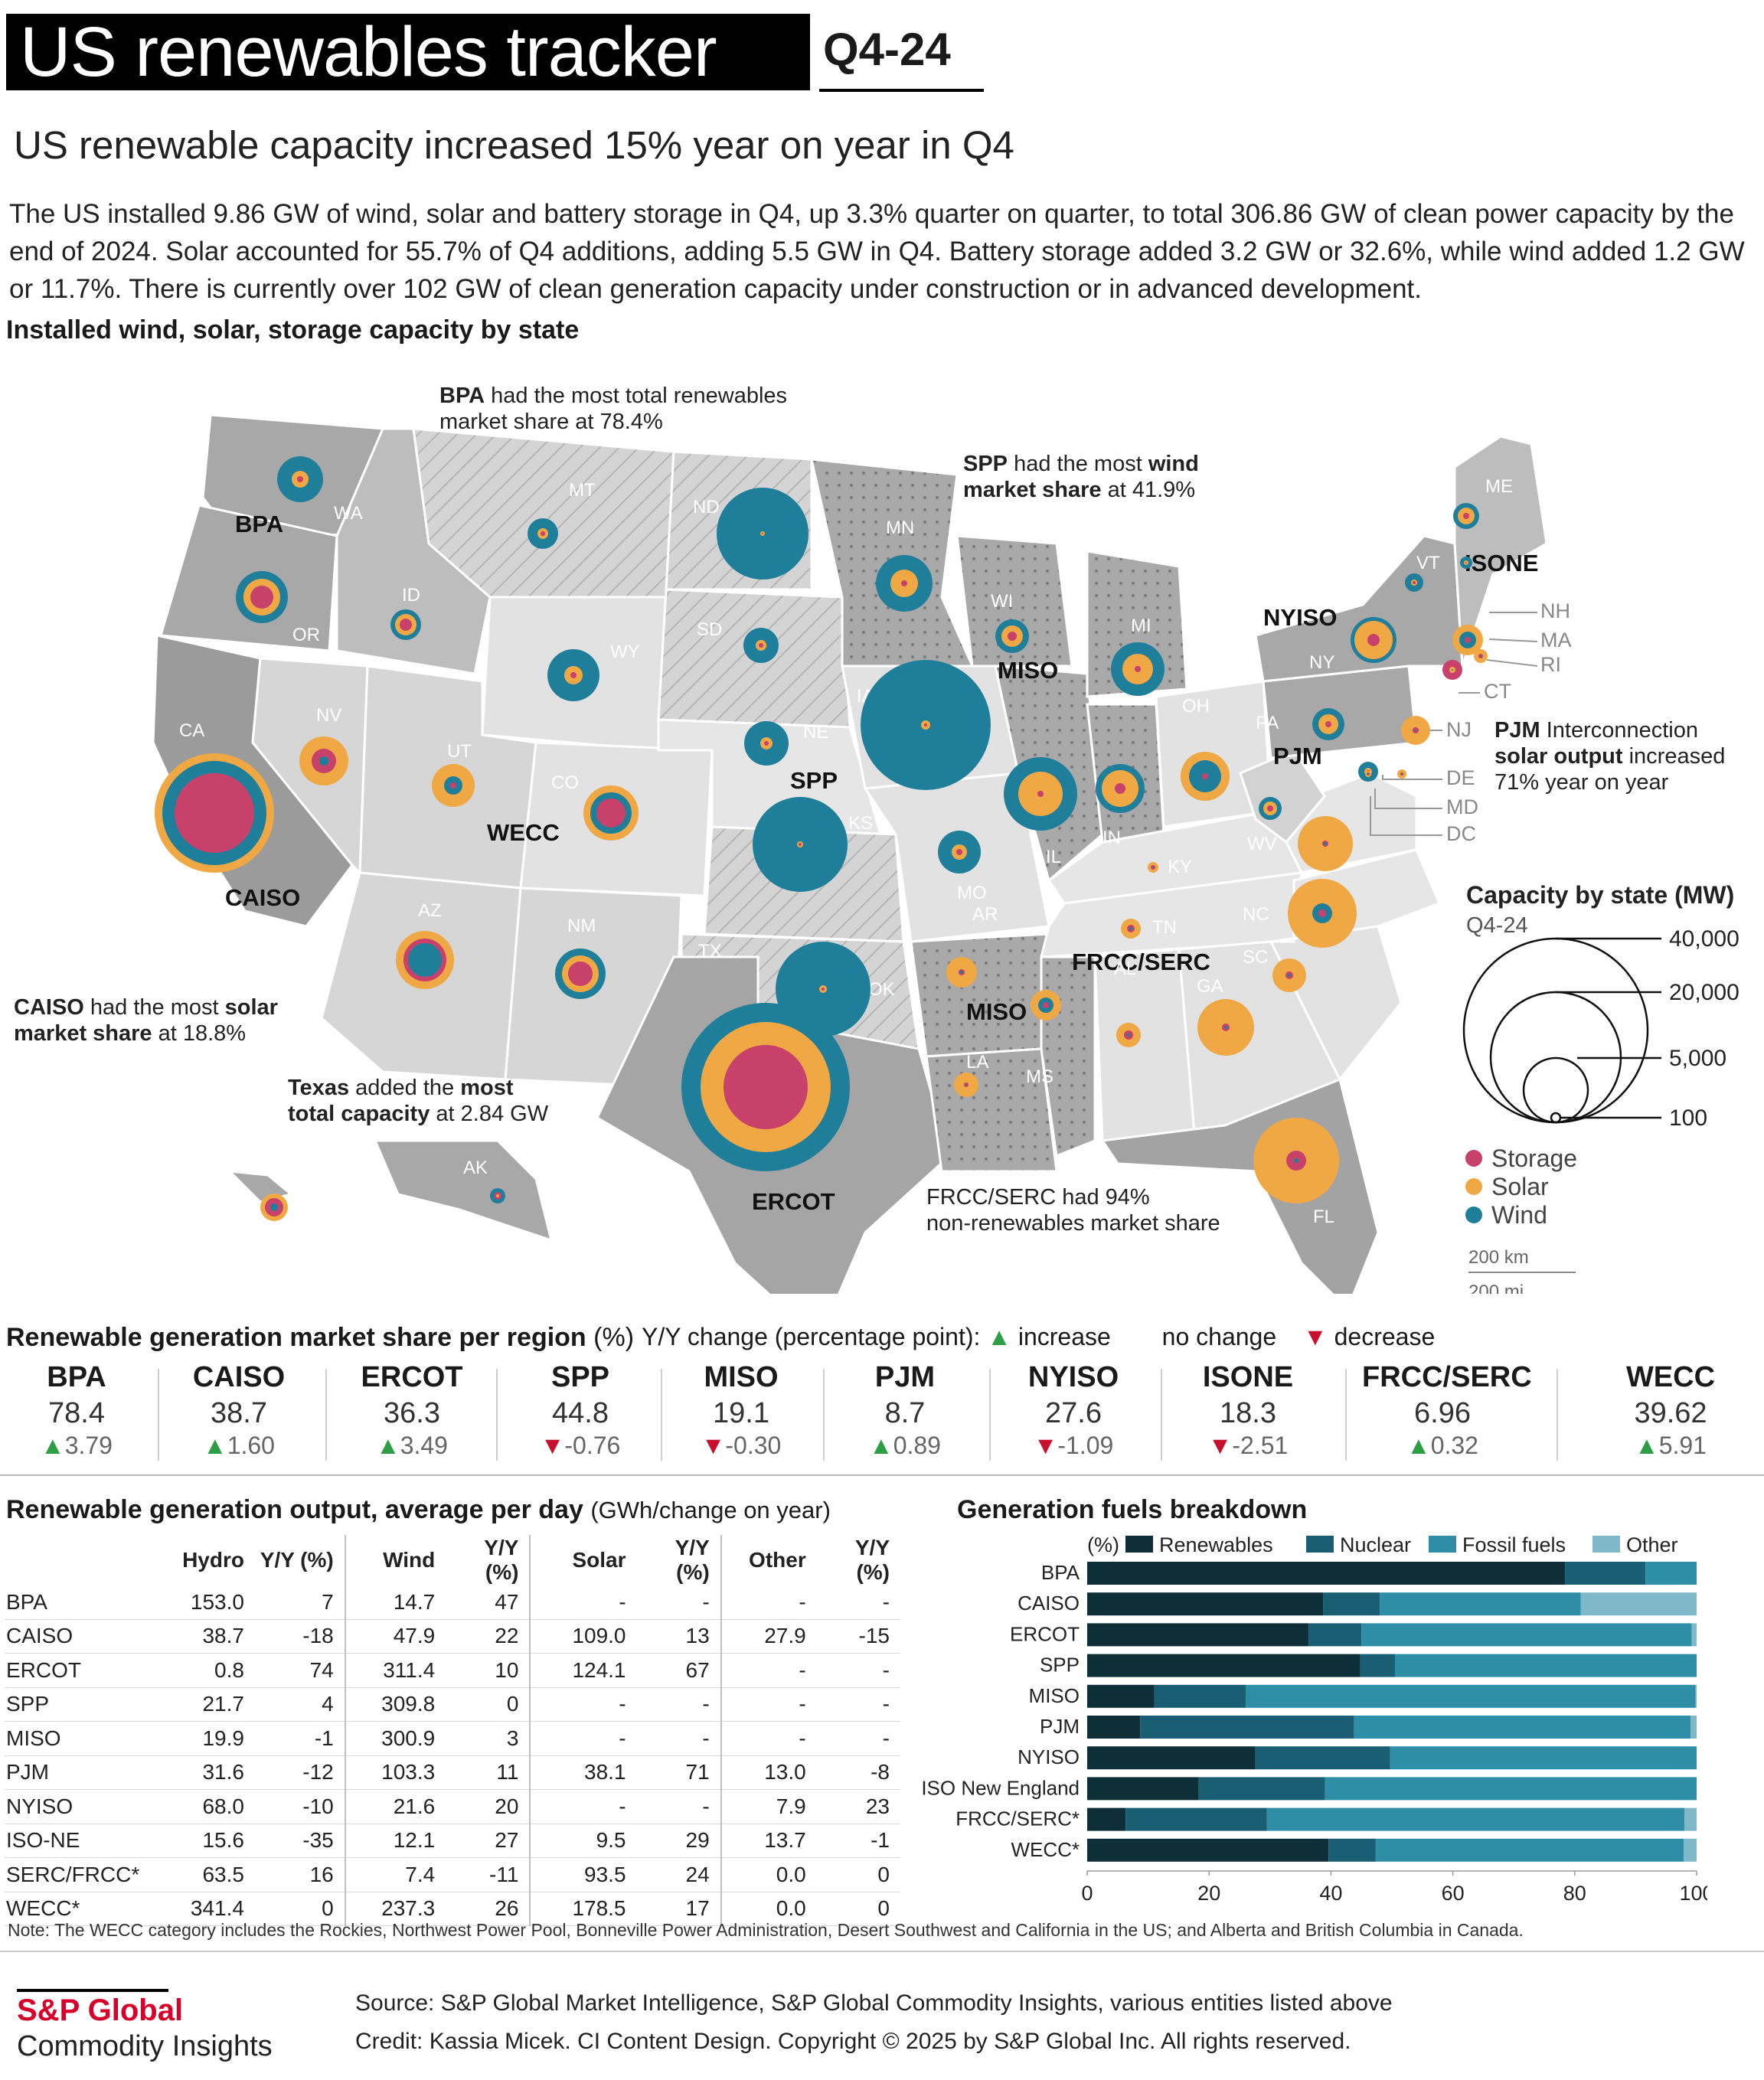 The width and height of the screenshot is (1764, 2080). I want to click on table-cell: PJM, so click(82, 1772).